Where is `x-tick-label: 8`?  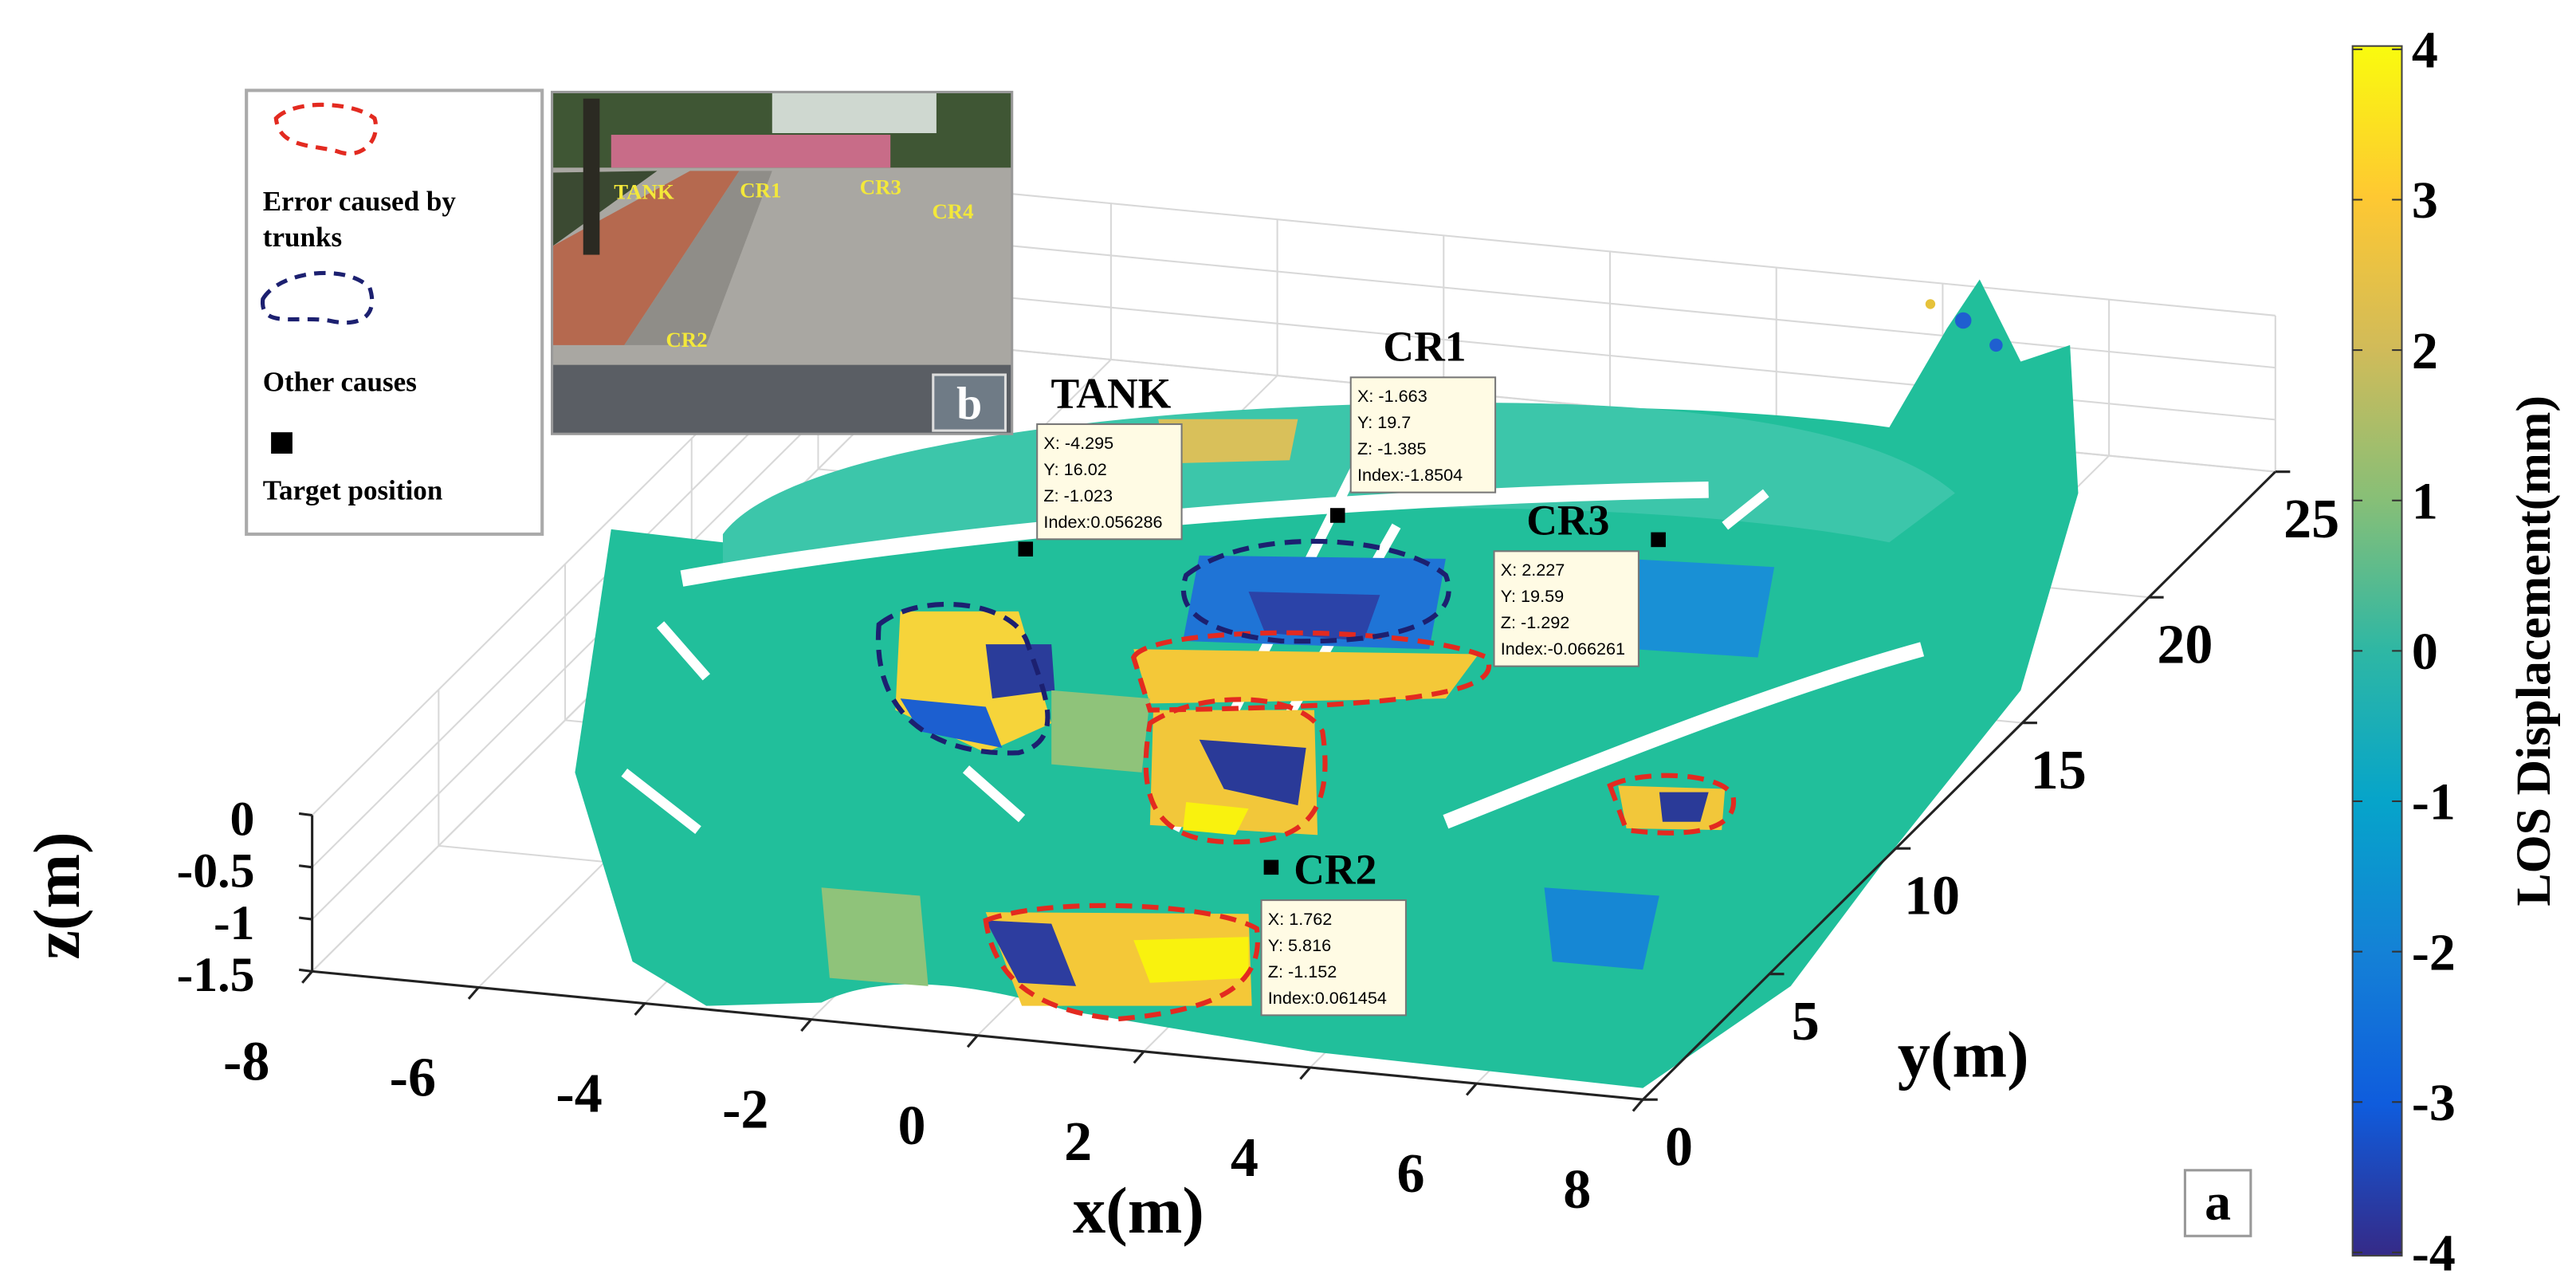 x-tick-label: 8 is located at coordinates (1577, 1190).